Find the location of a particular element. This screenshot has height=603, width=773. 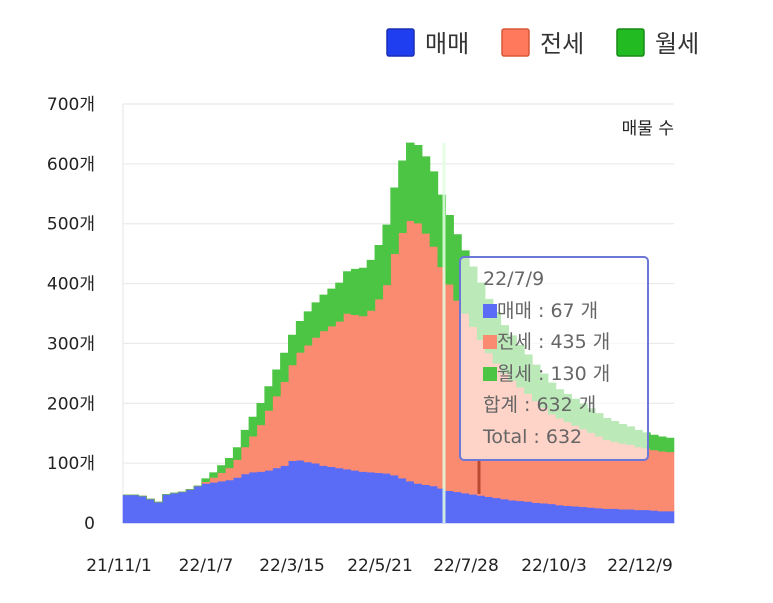

tooltip-row-wolse: 월세 : 130 개 is located at coordinates (565, 375).